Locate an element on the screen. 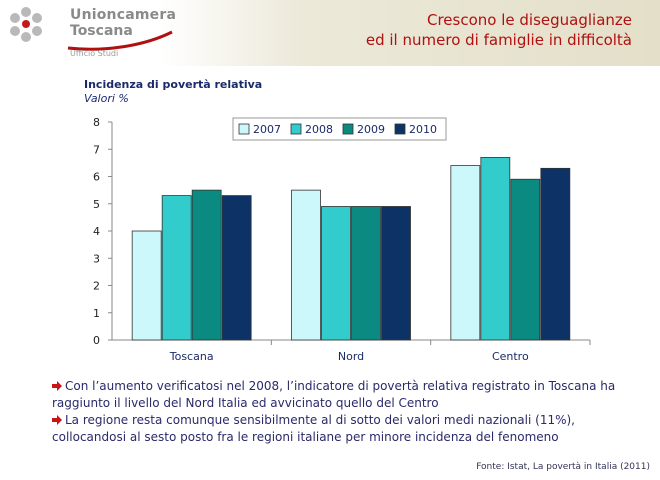 The width and height of the screenshot is (660, 480). y-tick-label: 2 is located at coordinates (96, 286).